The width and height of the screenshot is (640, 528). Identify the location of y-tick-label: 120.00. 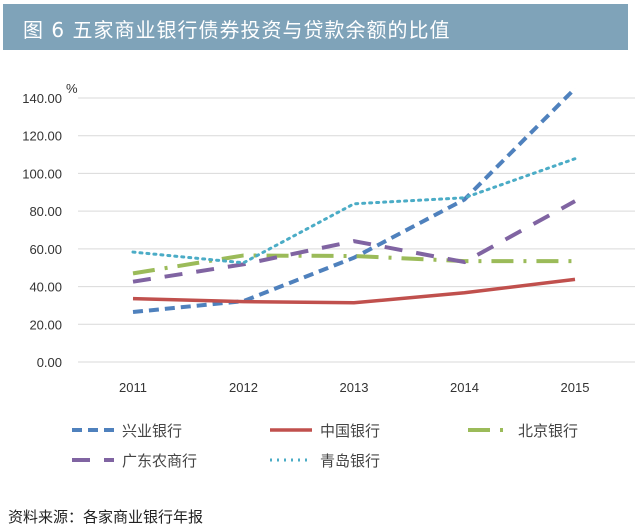
(42, 136).